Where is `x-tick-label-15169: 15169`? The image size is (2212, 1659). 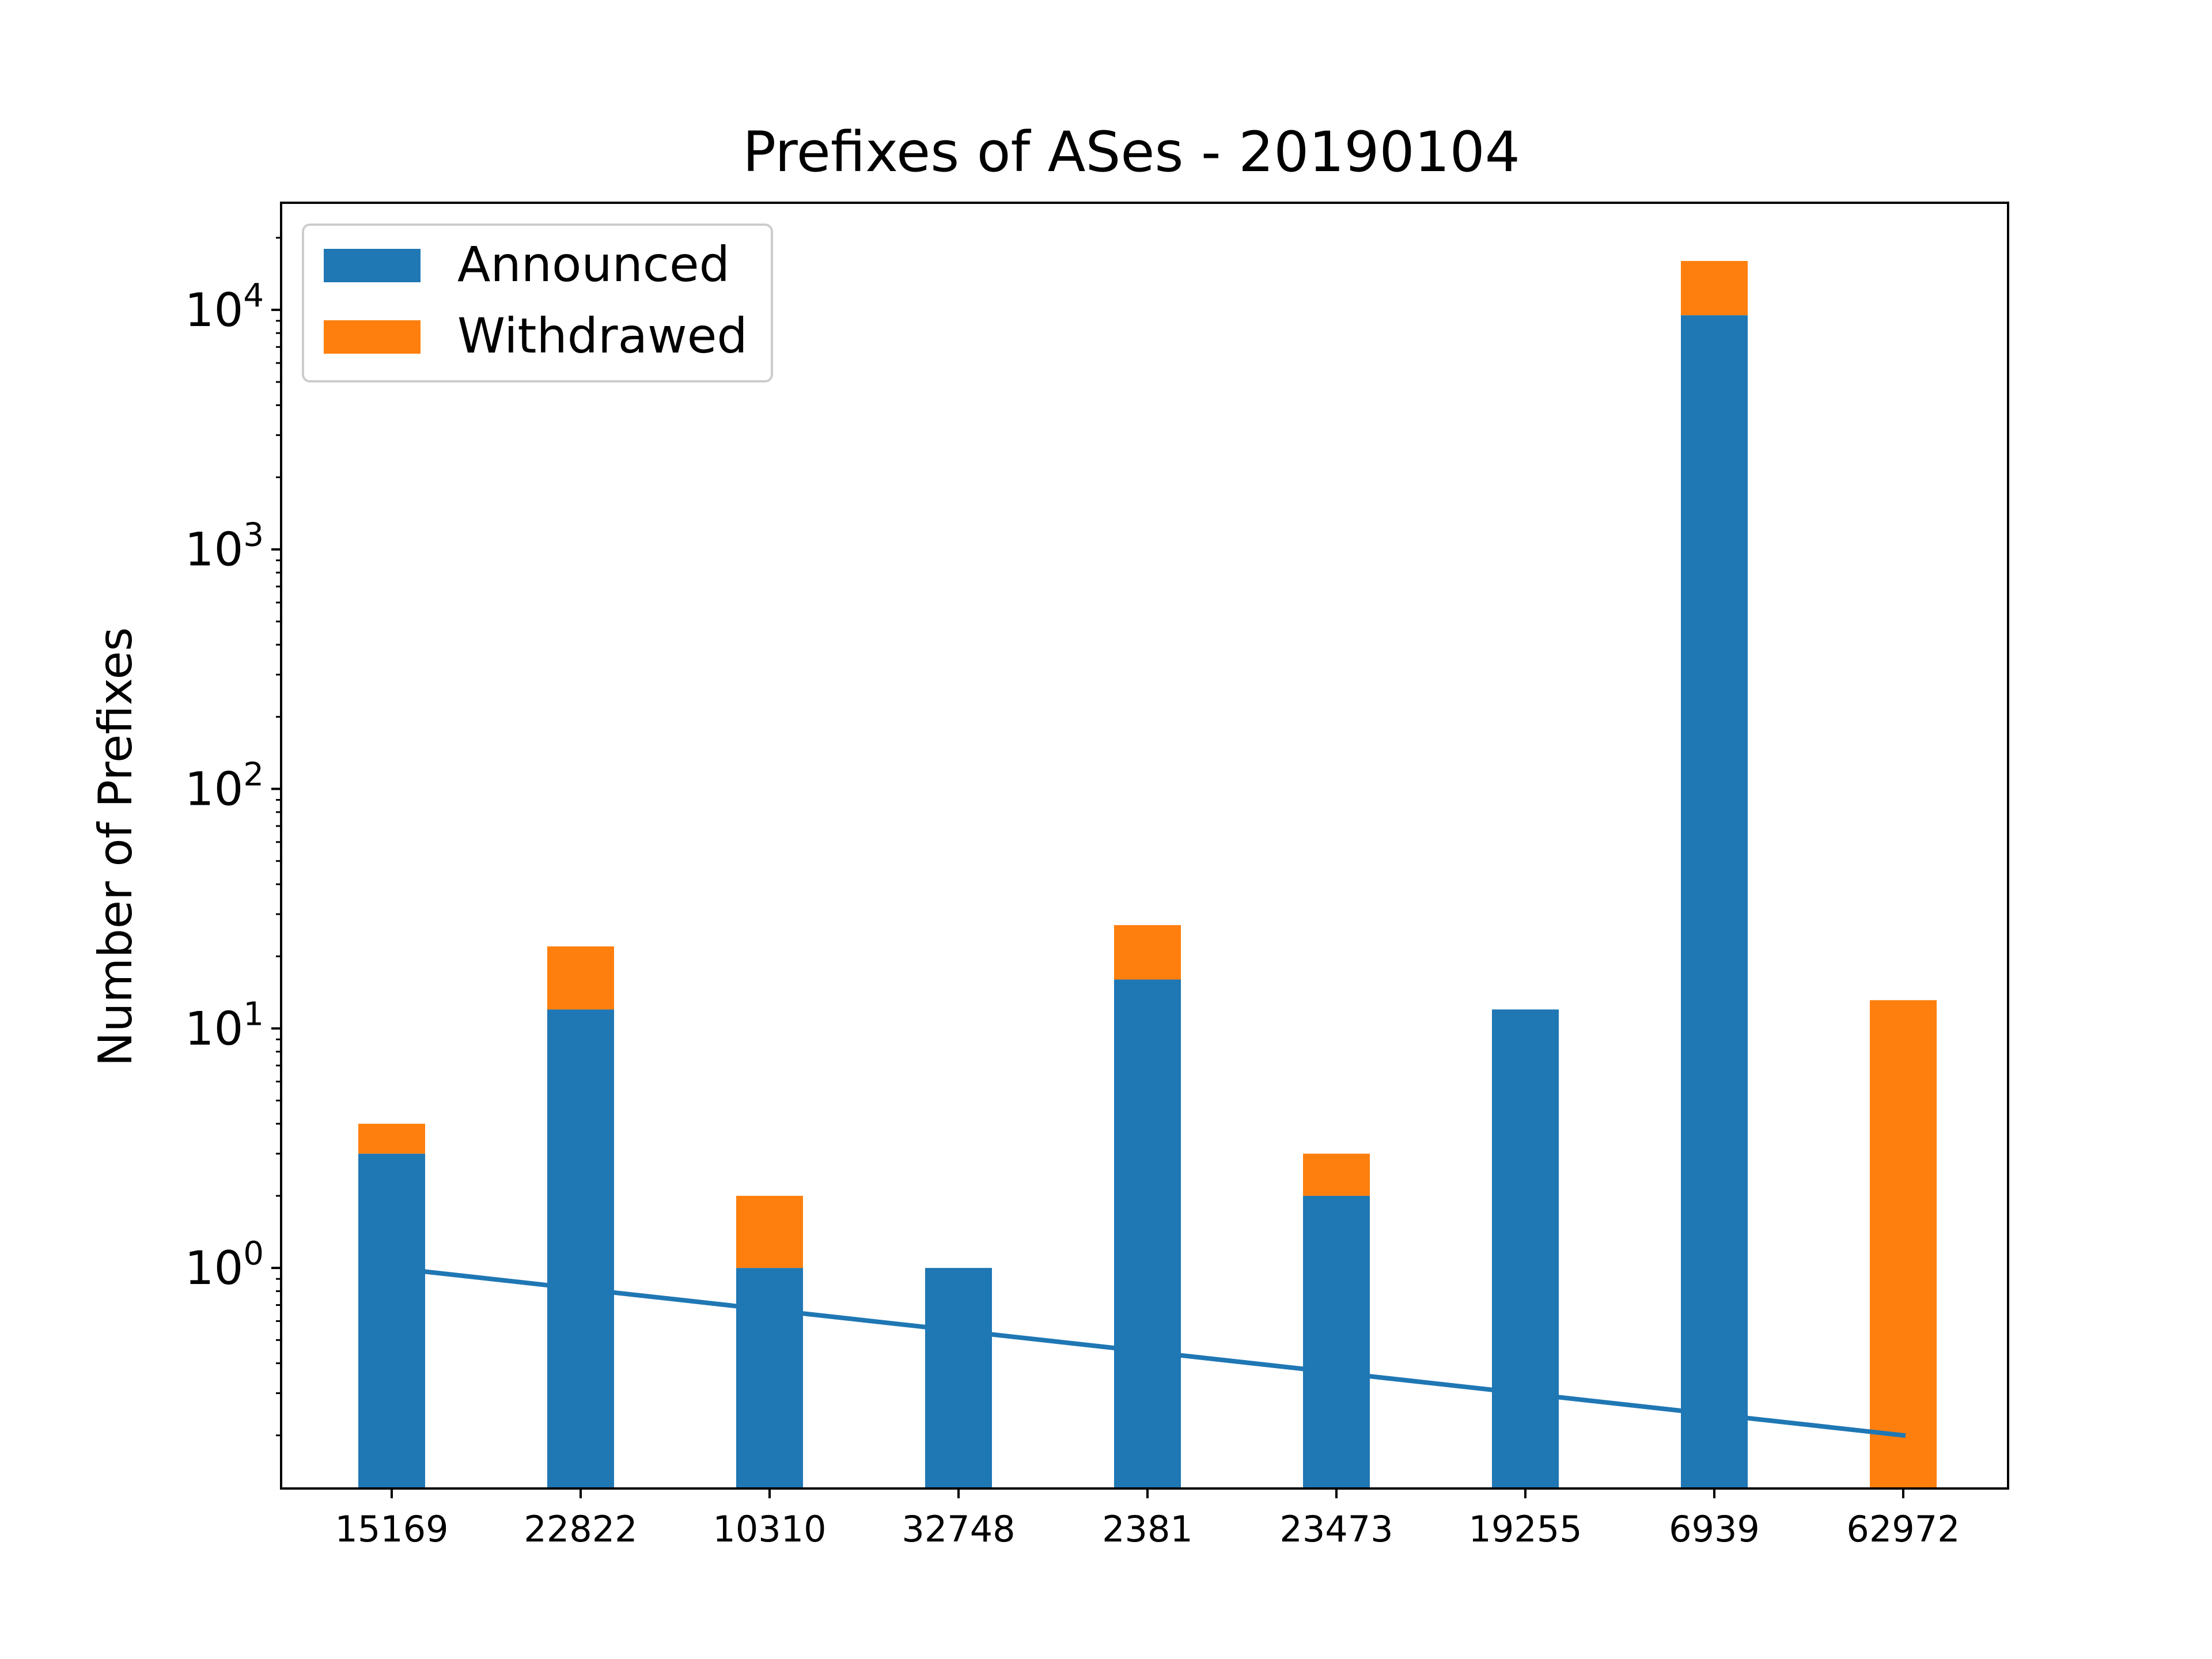 x-tick-label-15169: 15169 is located at coordinates (391, 1529).